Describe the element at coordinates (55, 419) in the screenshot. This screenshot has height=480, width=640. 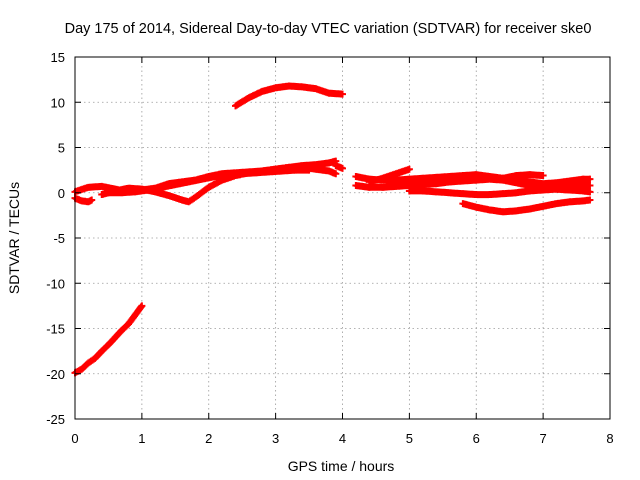
I see `y-tick-label: -25` at that location.